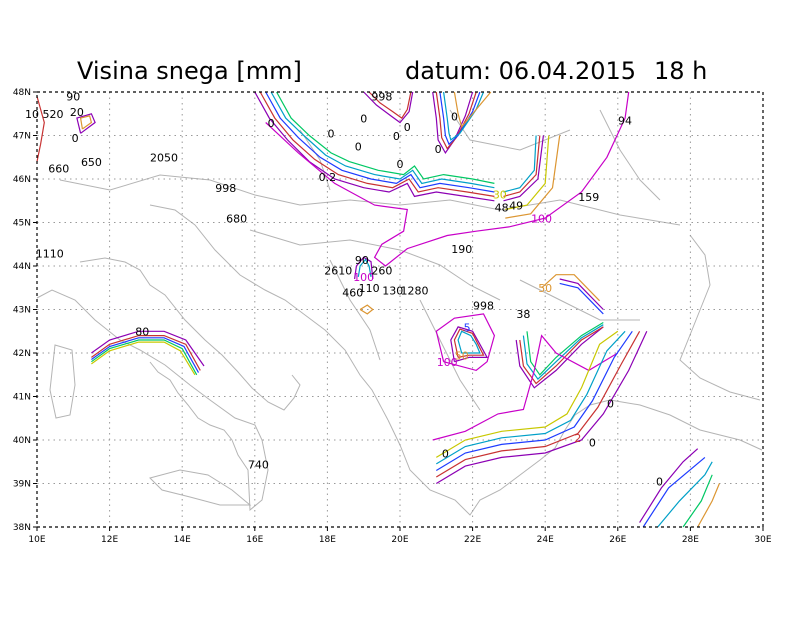 This screenshot has width=800, height=618. Describe the element at coordinates (328, 177) in the screenshot. I see `contour-label: 0.2` at that location.